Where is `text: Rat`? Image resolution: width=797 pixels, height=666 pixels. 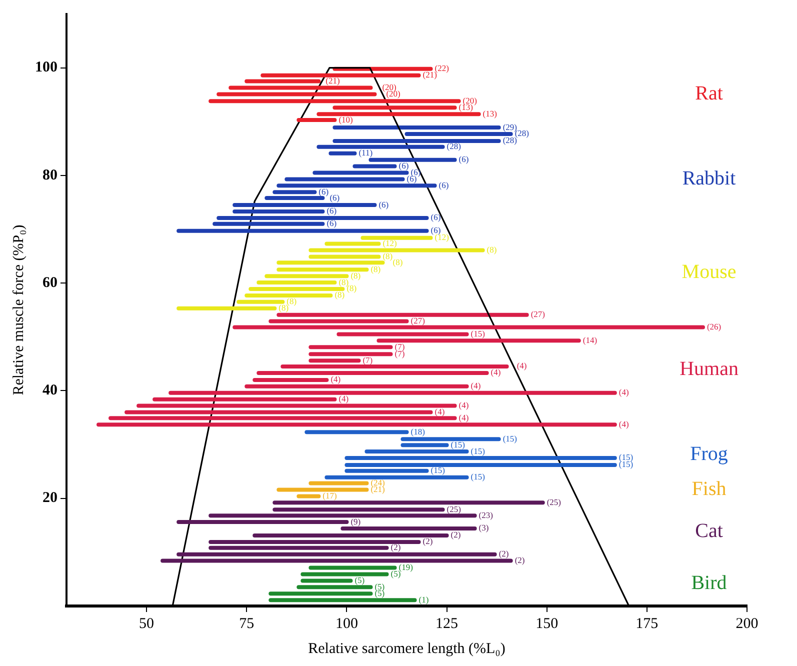 text: Rat is located at coordinates (709, 93).